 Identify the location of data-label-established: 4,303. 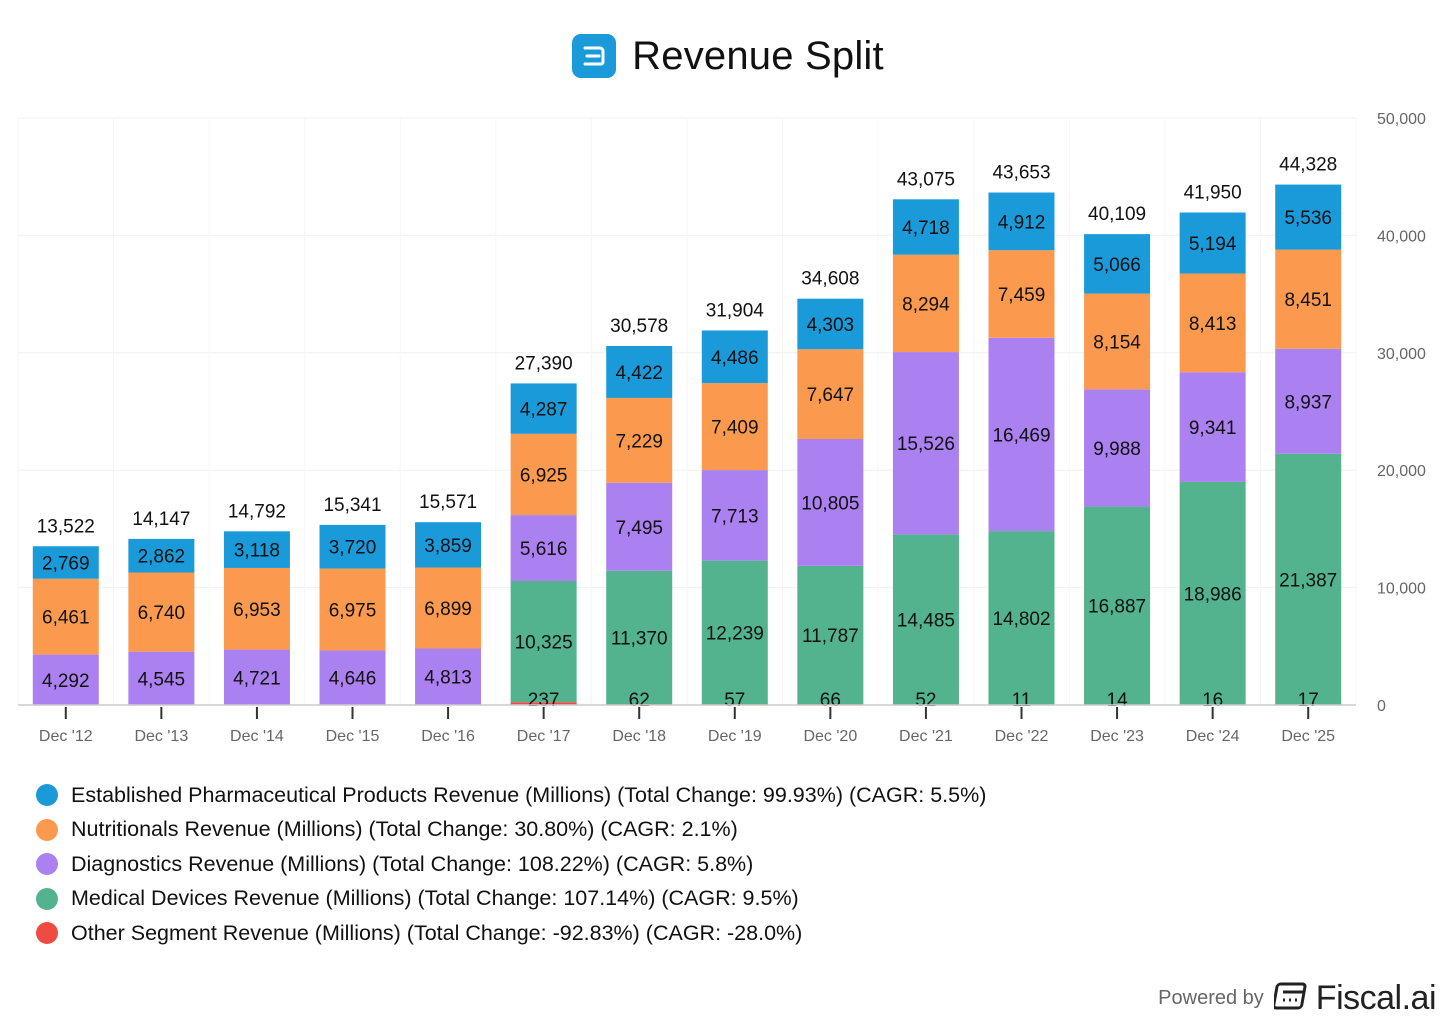
(831, 325).